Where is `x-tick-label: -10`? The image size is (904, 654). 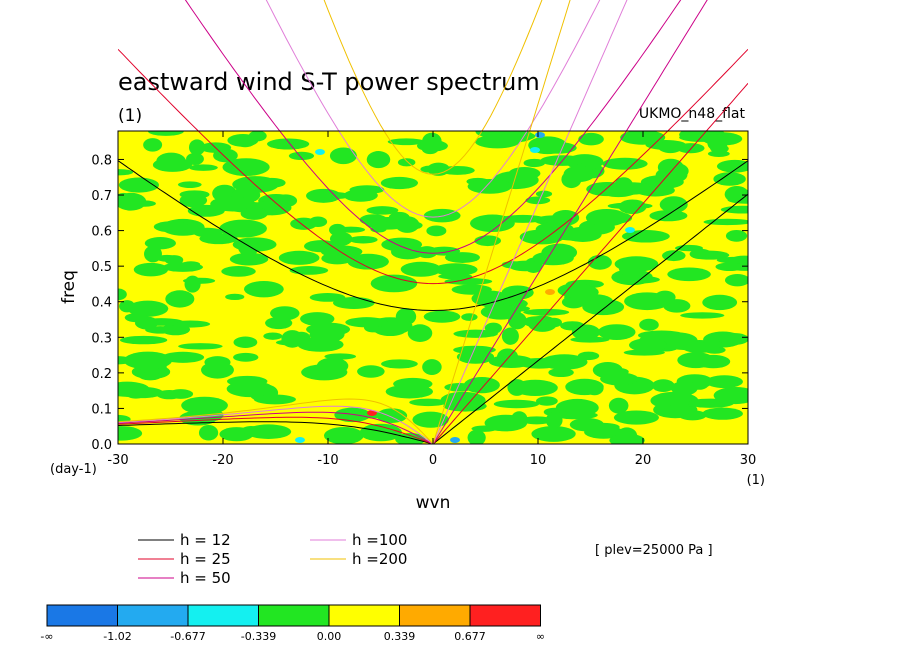 x-tick-label: -10 is located at coordinates (327, 460).